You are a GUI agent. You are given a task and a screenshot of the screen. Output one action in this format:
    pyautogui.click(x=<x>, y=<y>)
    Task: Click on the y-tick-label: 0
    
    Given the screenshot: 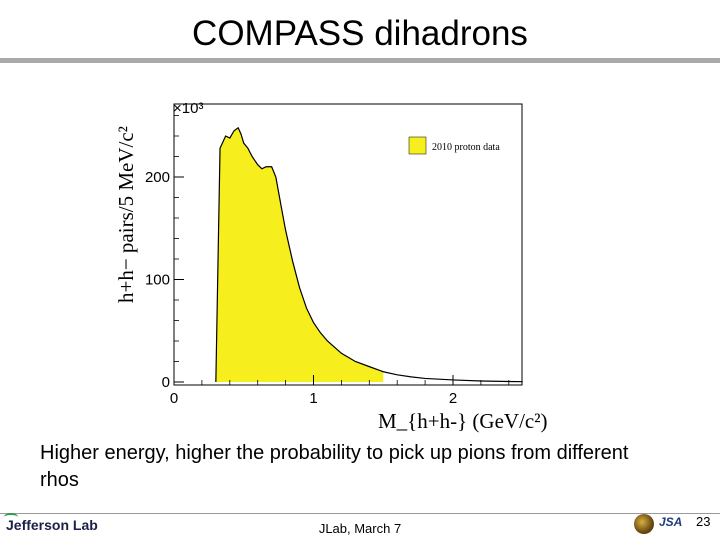 What is the action you would take?
    pyautogui.click(x=166, y=382)
    